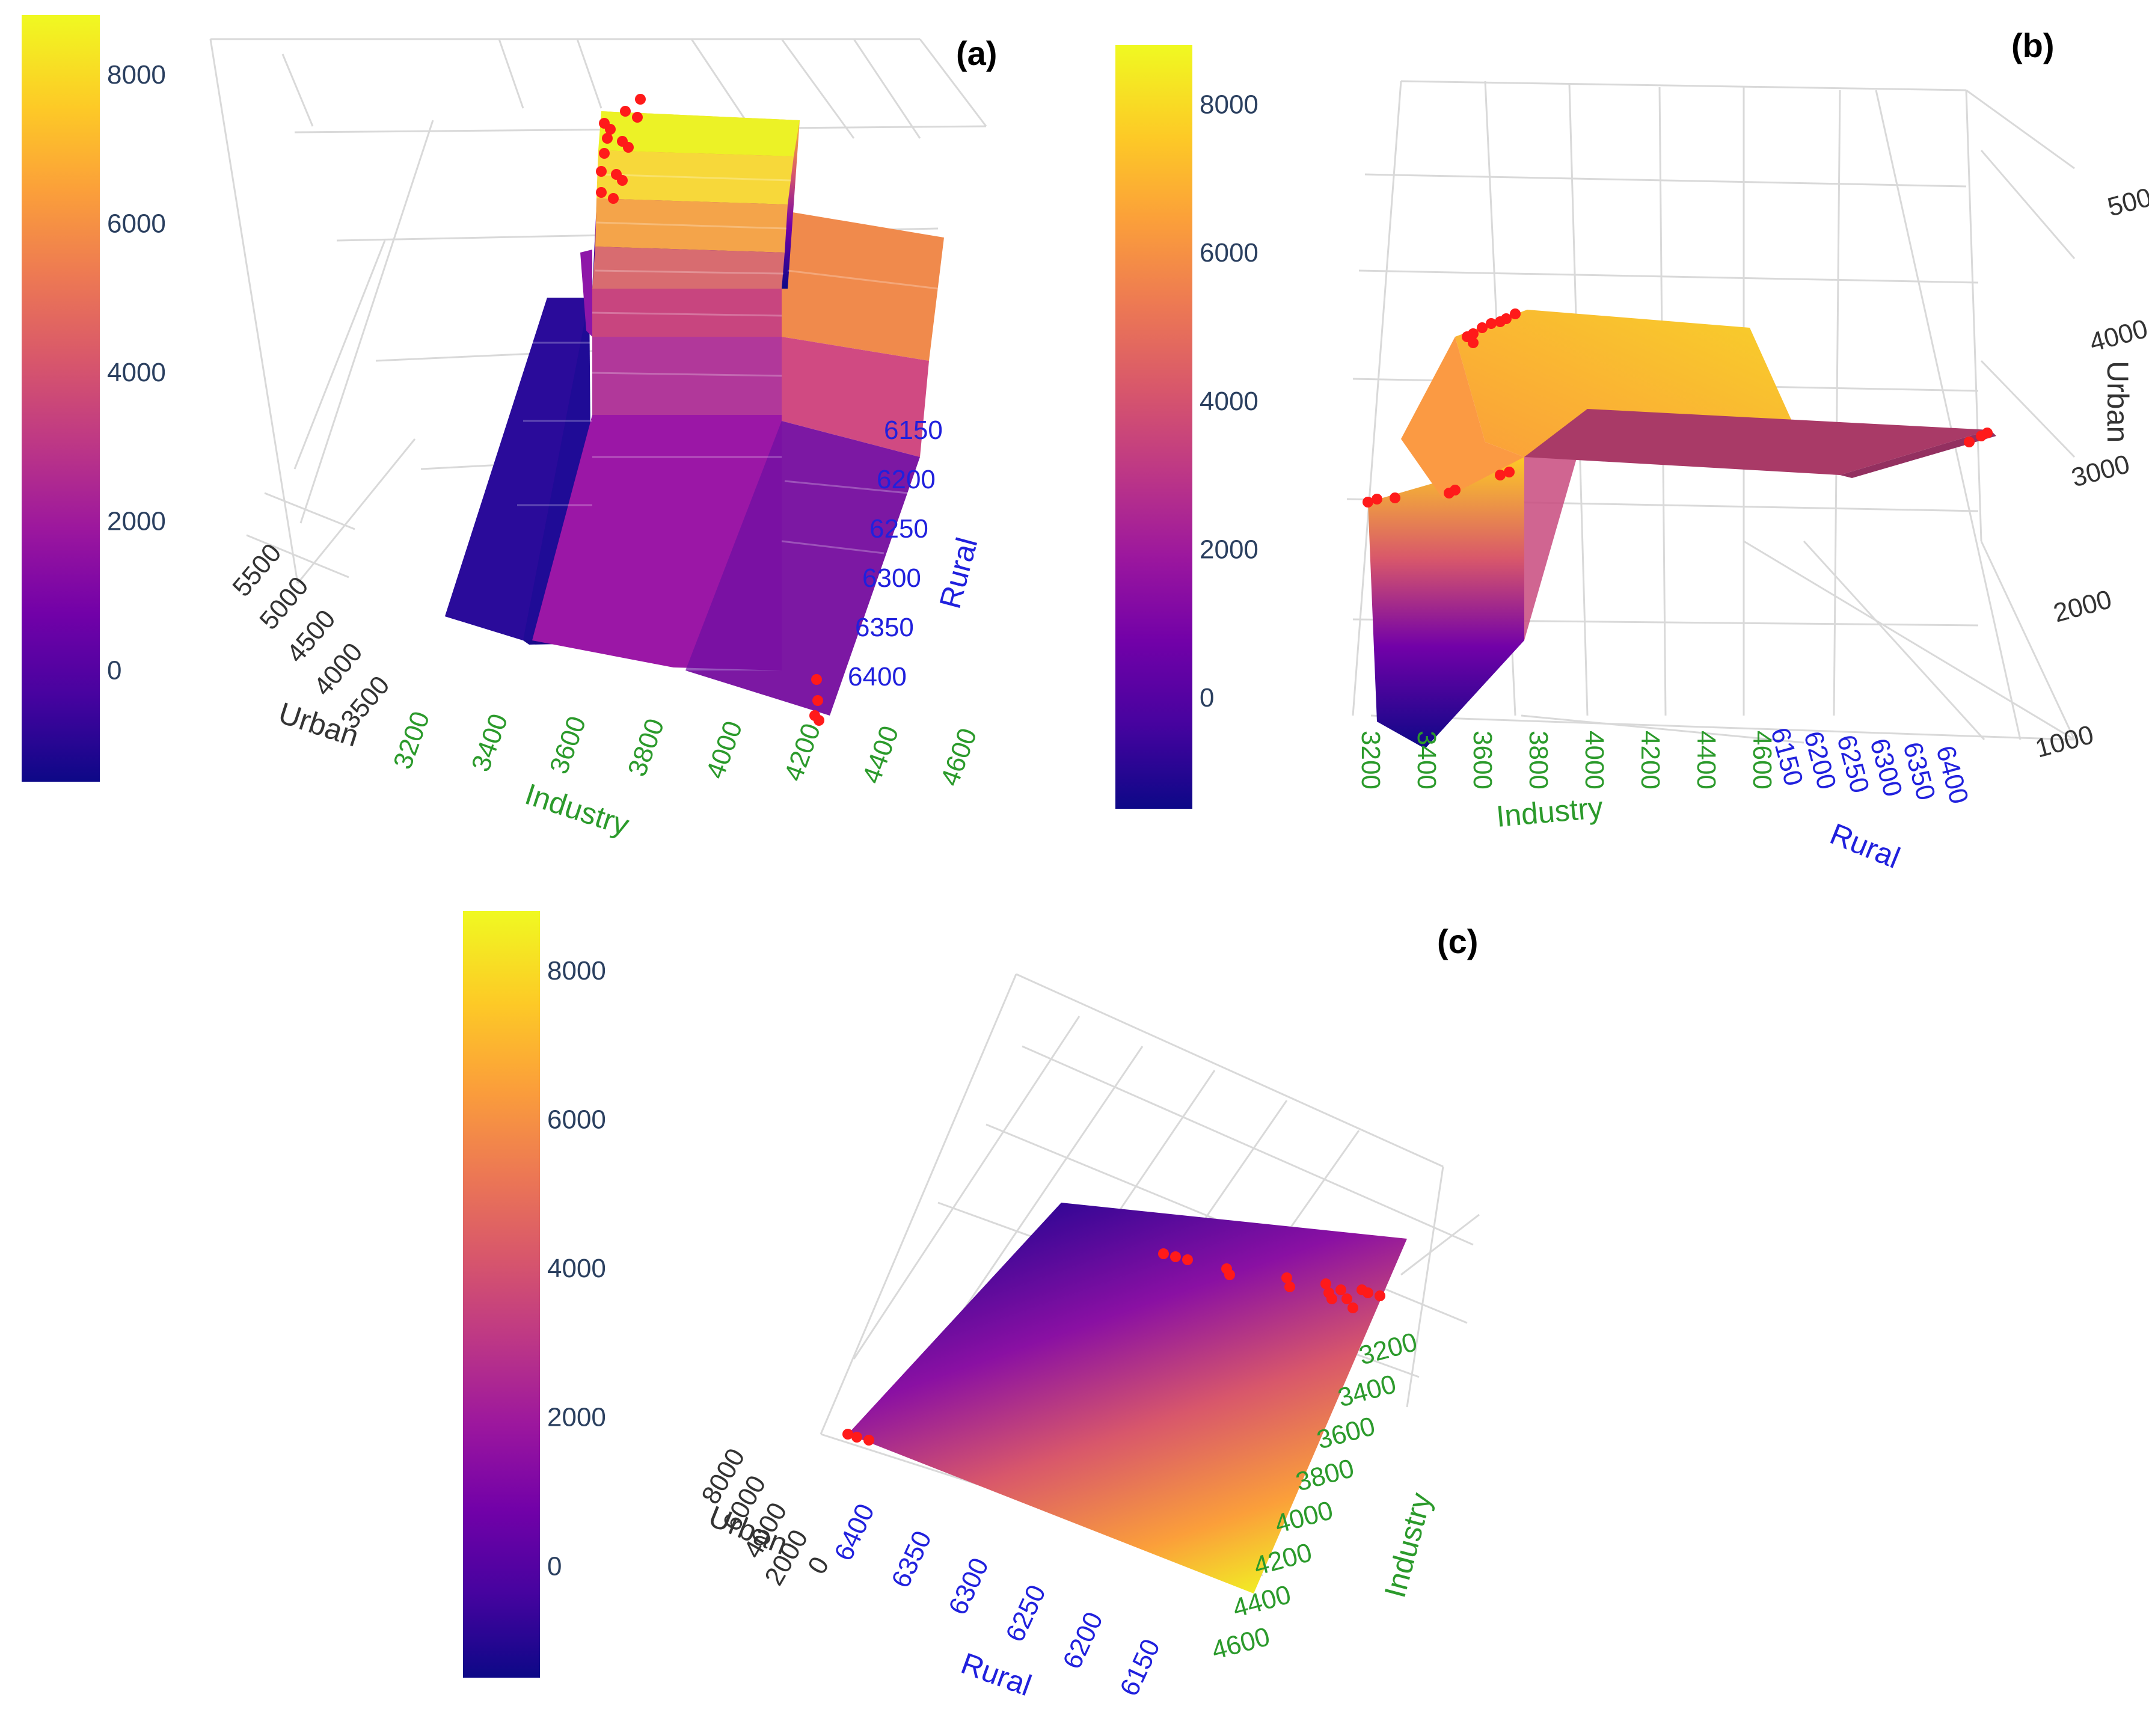 Image resolution: width=2149 pixels, height=1736 pixels. I want to click on surface-c, so click(1127, 1398).